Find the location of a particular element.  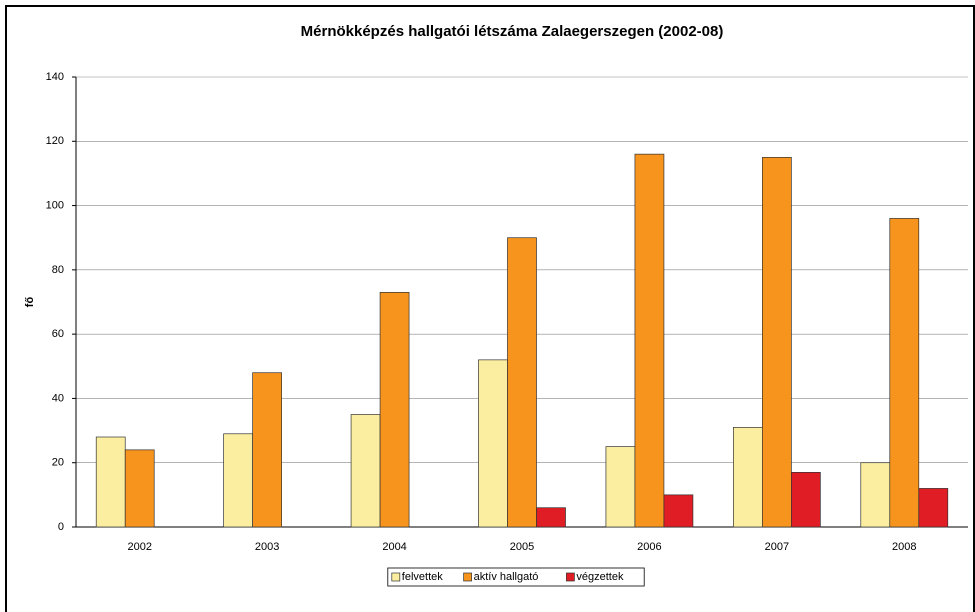

y-tick-label: 100 is located at coordinates (55, 205).